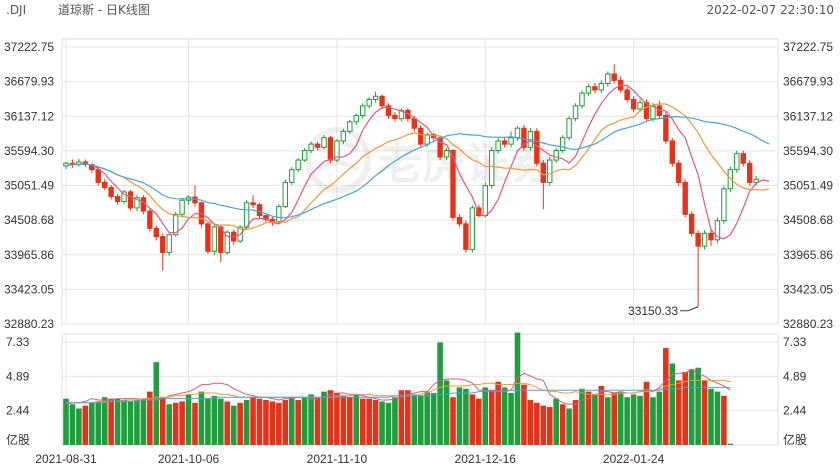 The height and width of the screenshot is (470, 840). Describe the element at coordinates (29, 116) in the screenshot. I see `price-tick-label-left: 36137.12` at that location.